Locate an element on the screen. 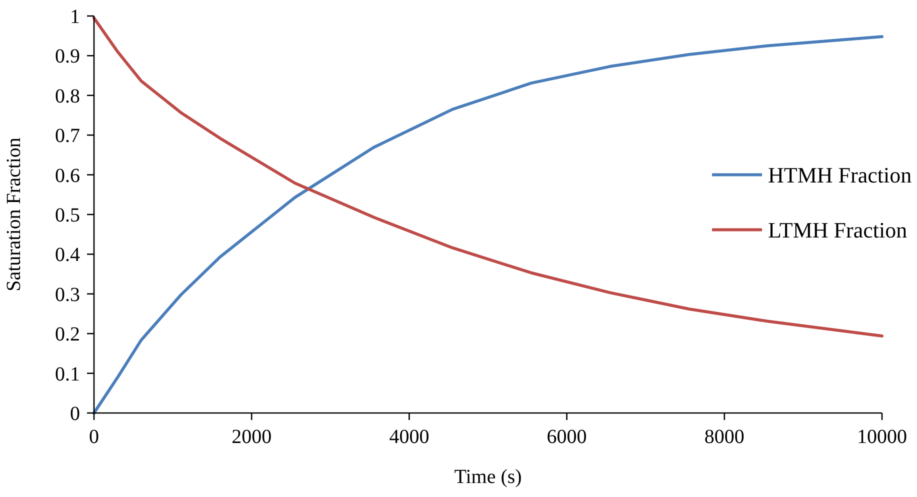 This screenshot has width=917, height=497. x-tick-label: 8000 is located at coordinates (724, 437).